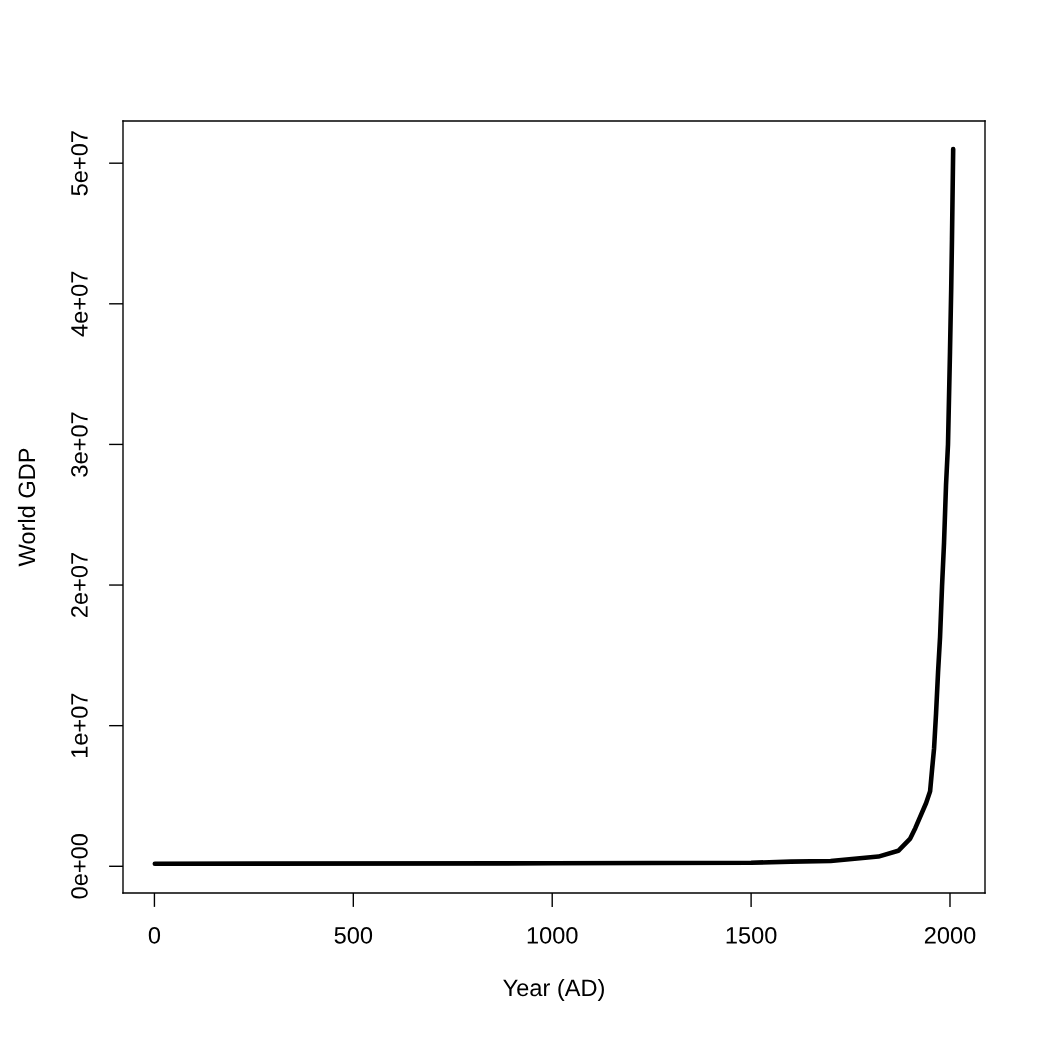  What do you see at coordinates (353, 935) in the screenshot?
I see `x-tick-label: 500` at bounding box center [353, 935].